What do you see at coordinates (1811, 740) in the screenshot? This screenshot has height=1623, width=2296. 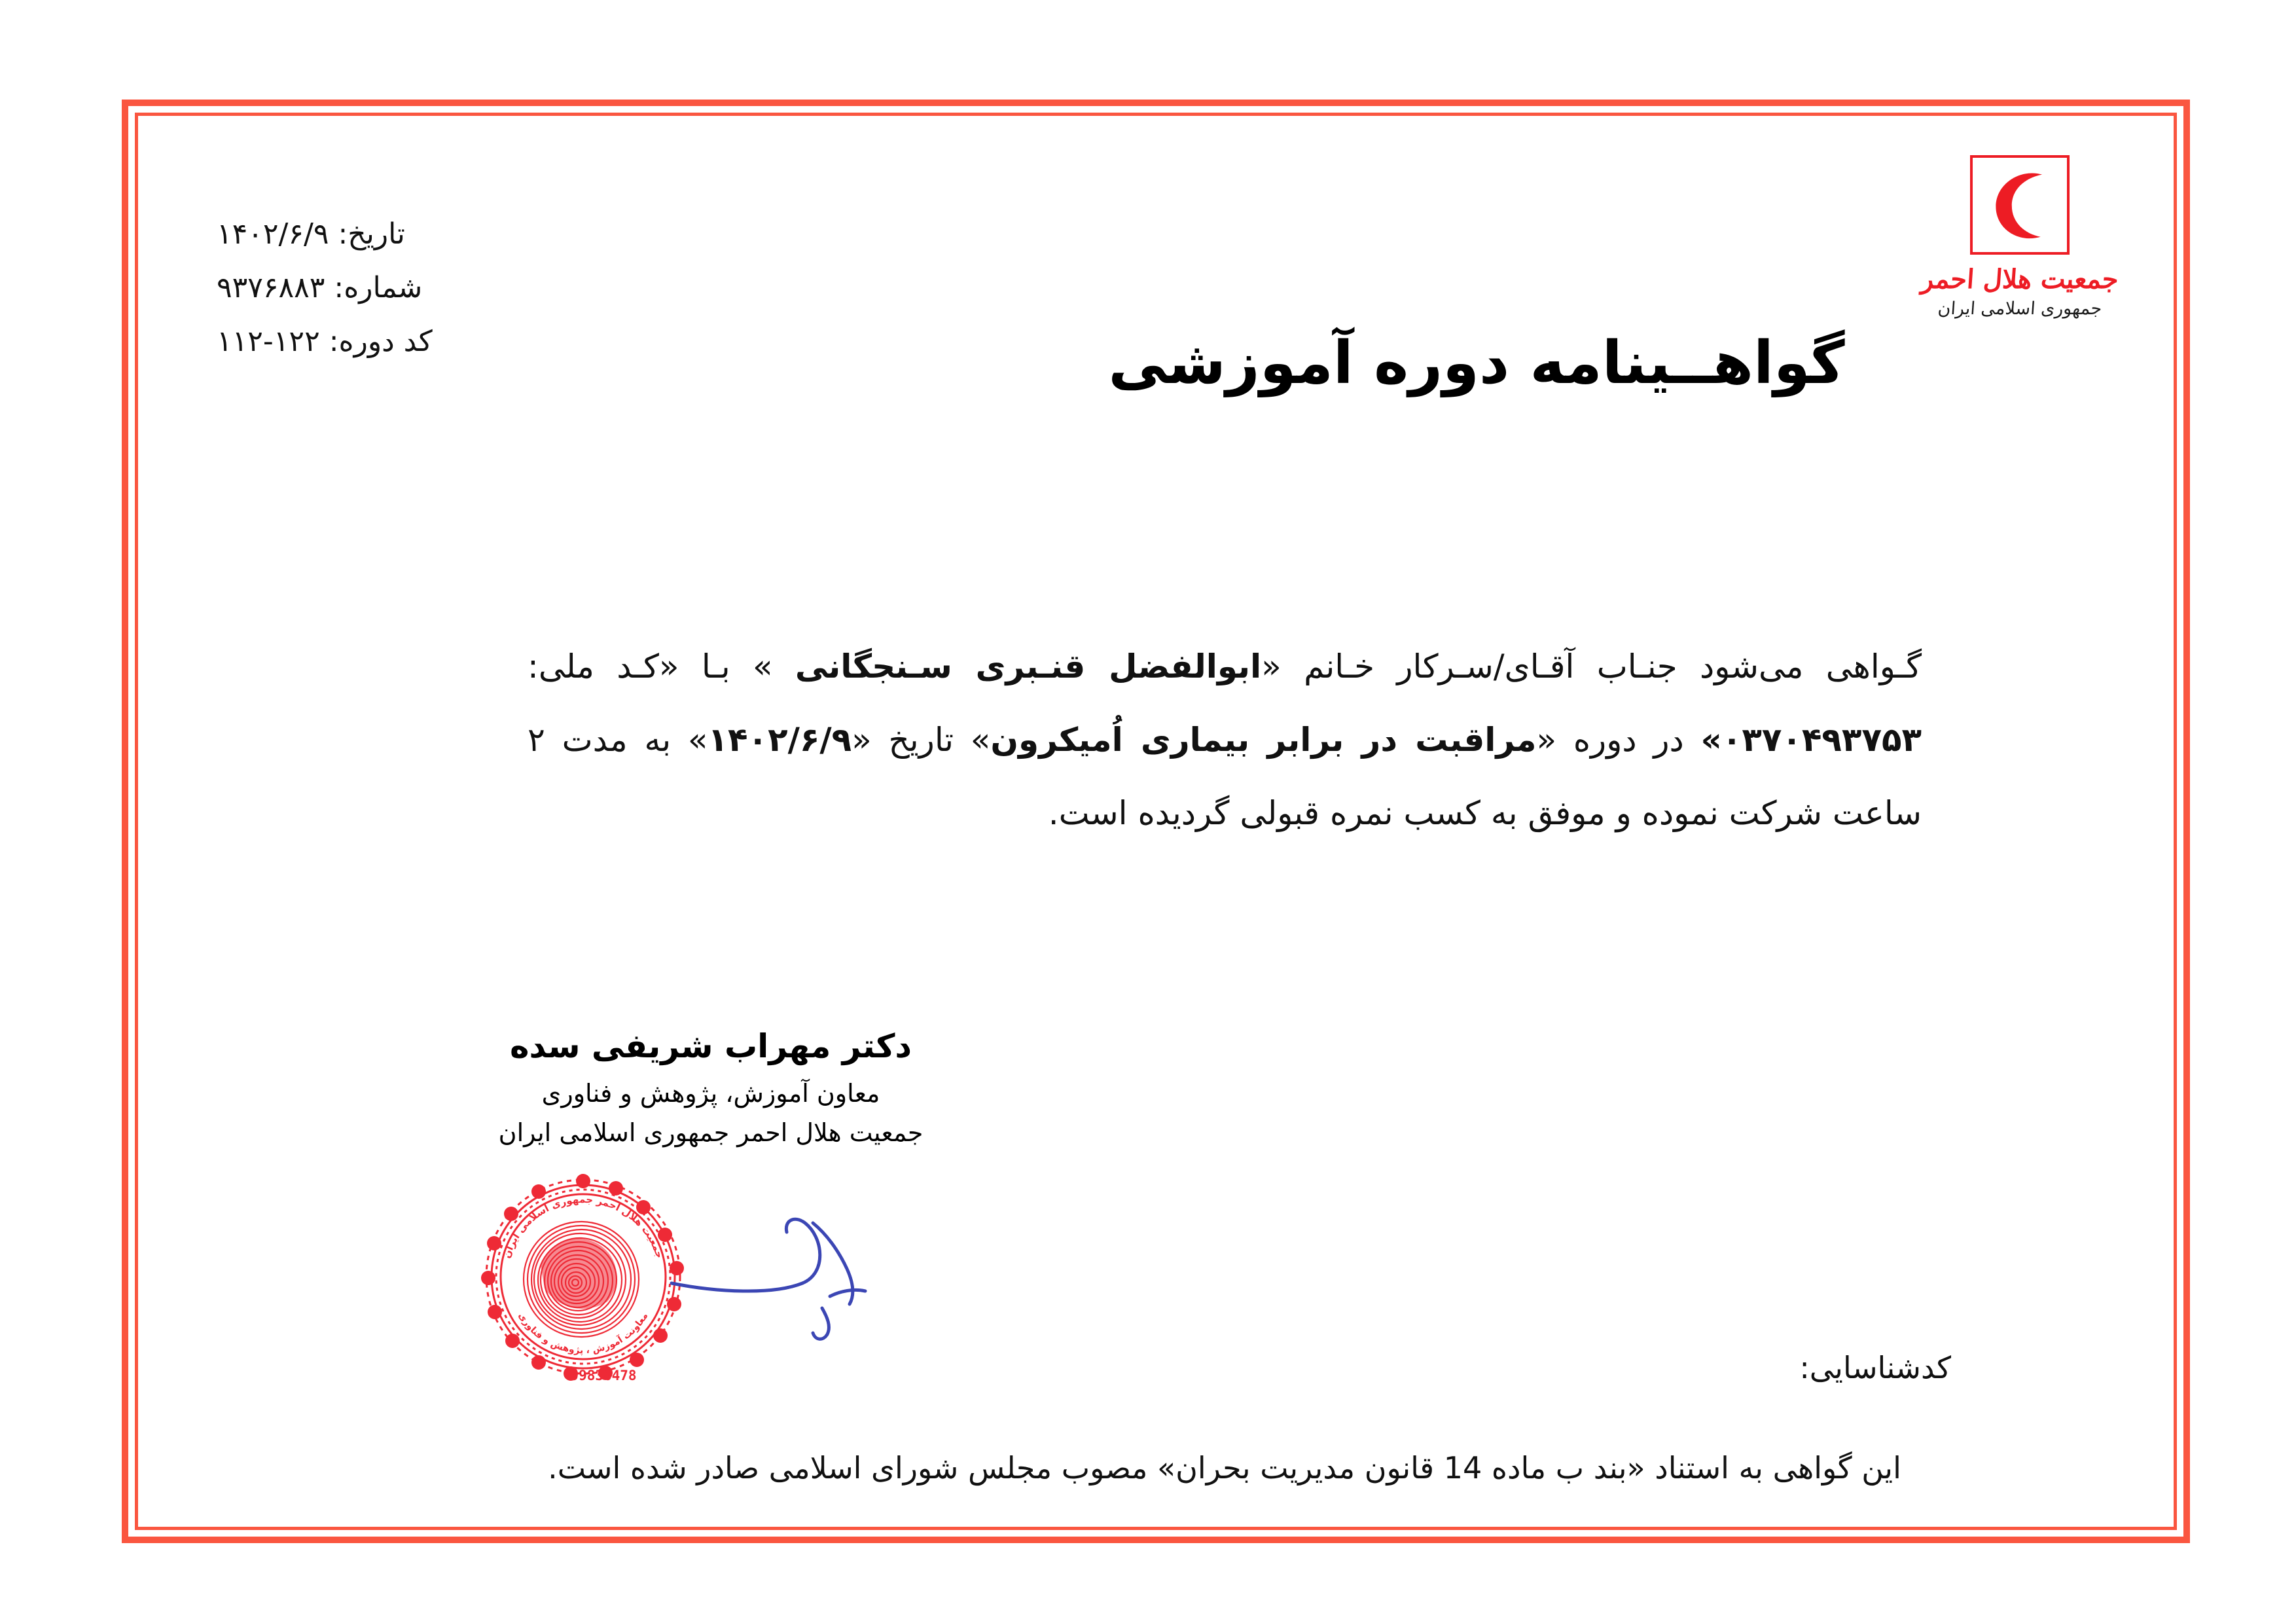 I see `national-code: ۰۳۷۰۴۹۳۷۵۳»` at bounding box center [1811, 740].